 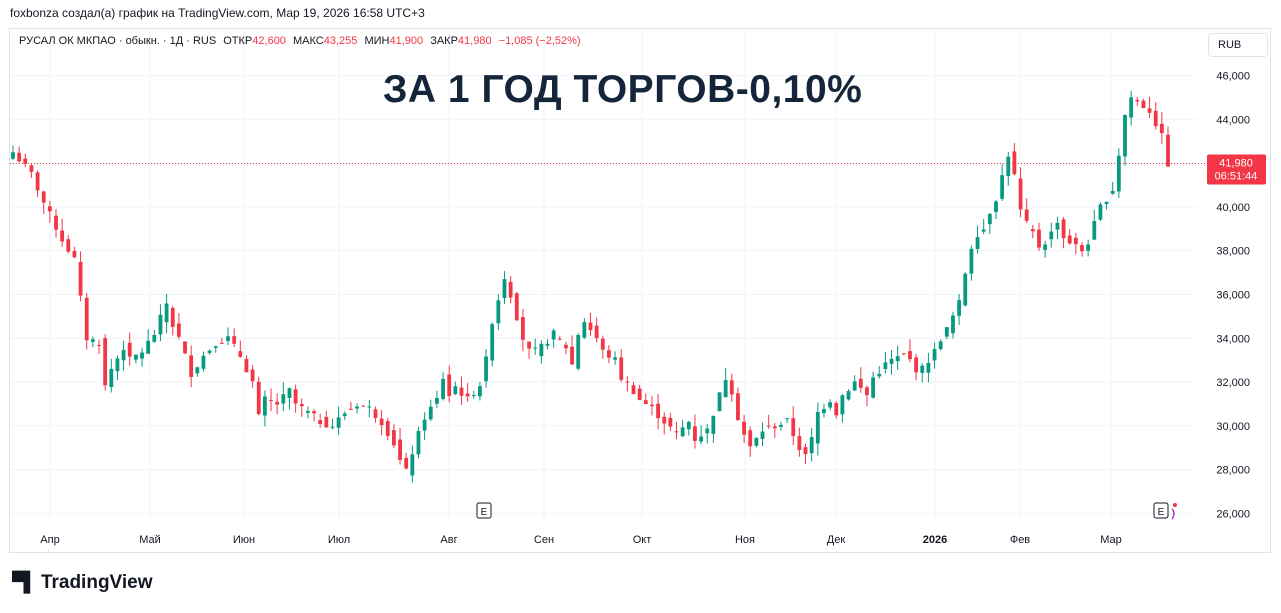 What do you see at coordinates (82, 583) in the screenshot?
I see `tradingview-logo: ▀▌ TradingView` at bounding box center [82, 583].